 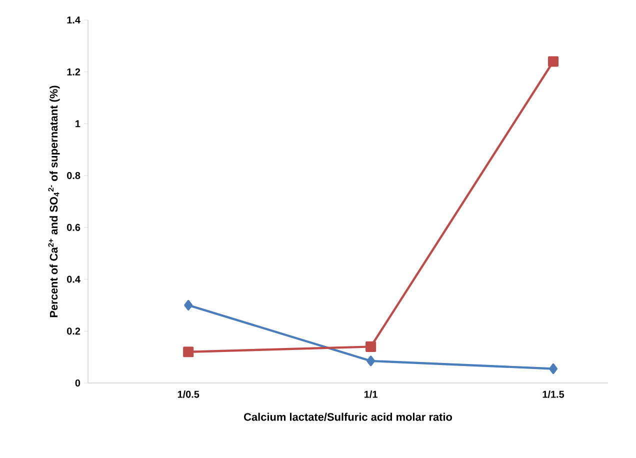 What do you see at coordinates (73, 227) in the screenshot?
I see `y-tick-label: 0.6` at bounding box center [73, 227].